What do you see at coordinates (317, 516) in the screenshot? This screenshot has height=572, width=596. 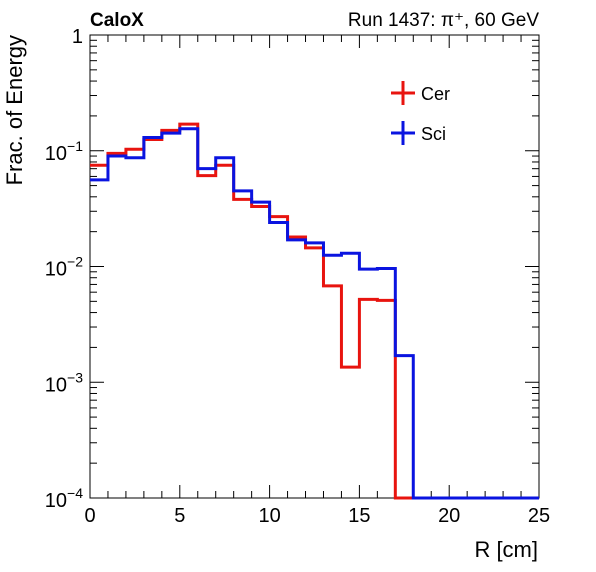 I see `x-tick-labels: 0 5 10 15 20 25` at bounding box center [317, 516].